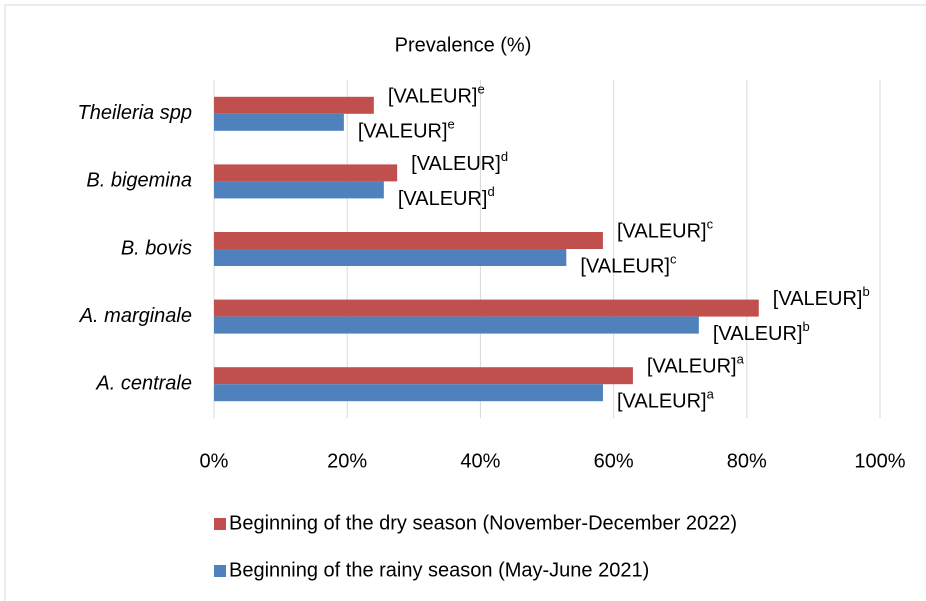 The height and width of the screenshot is (601, 926). I want to click on x-tick-label: 20%, so click(347, 461).